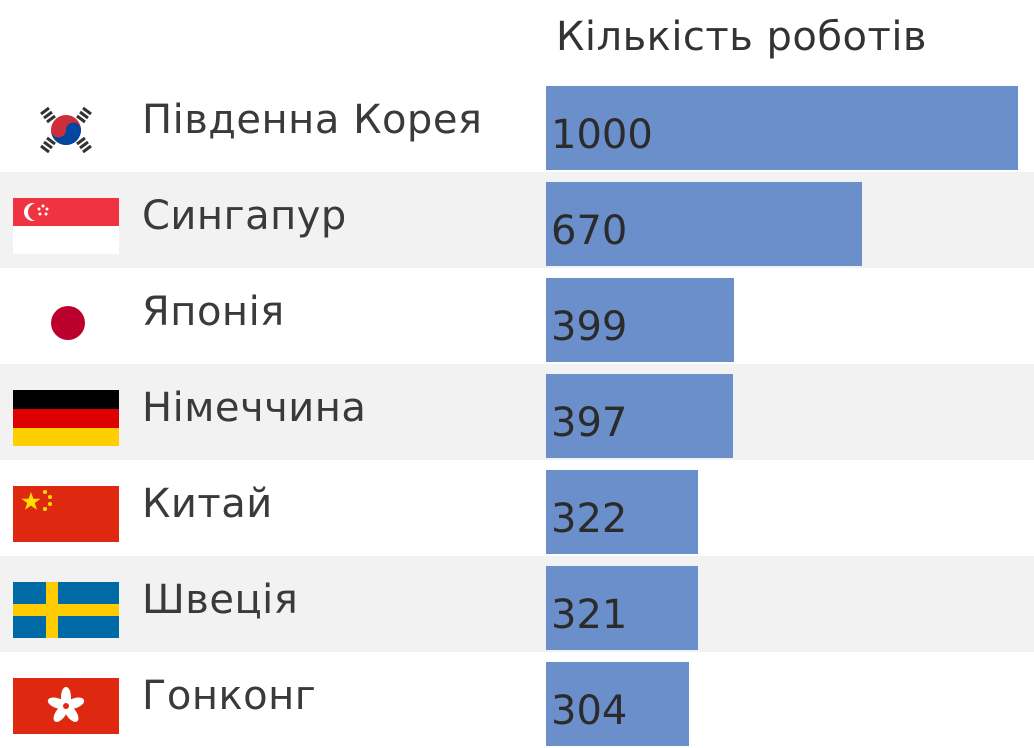 The height and width of the screenshot is (748, 1034). Describe the element at coordinates (66, 514) in the screenshot. I see `china-flag-icon` at that location.